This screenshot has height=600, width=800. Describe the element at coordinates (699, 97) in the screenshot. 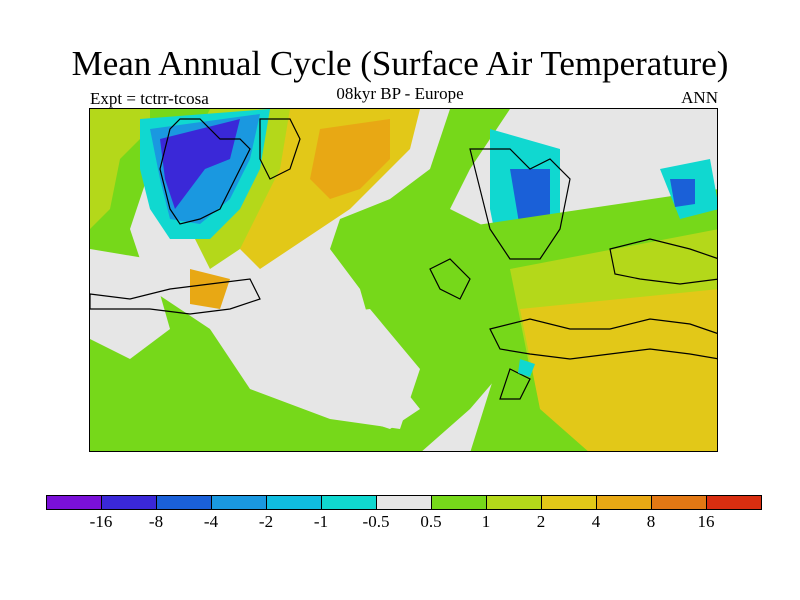

I see `season-label: ANN` at that location.